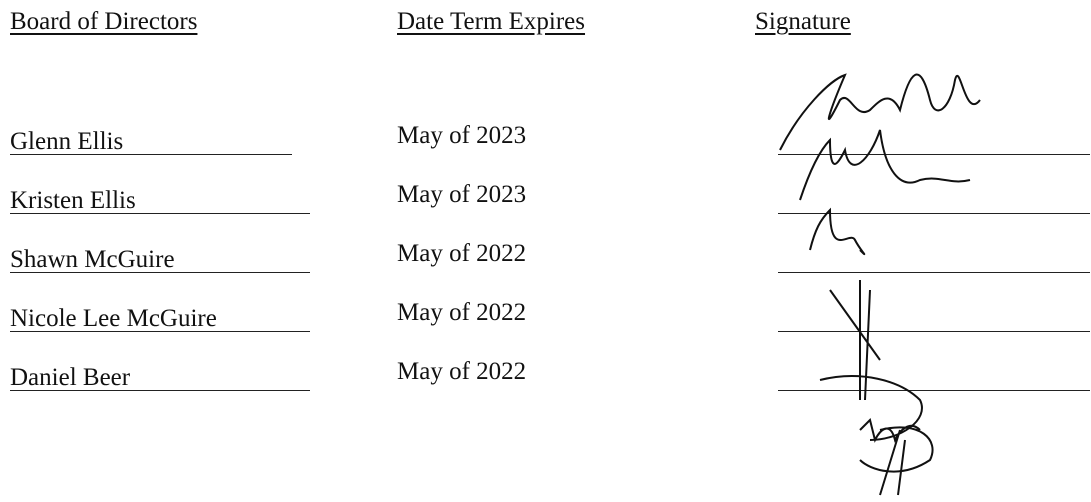  What do you see at coordinates (104, 21) in the screenshot?
I see `header: Board of Directors` at bounding box center [104, 21].